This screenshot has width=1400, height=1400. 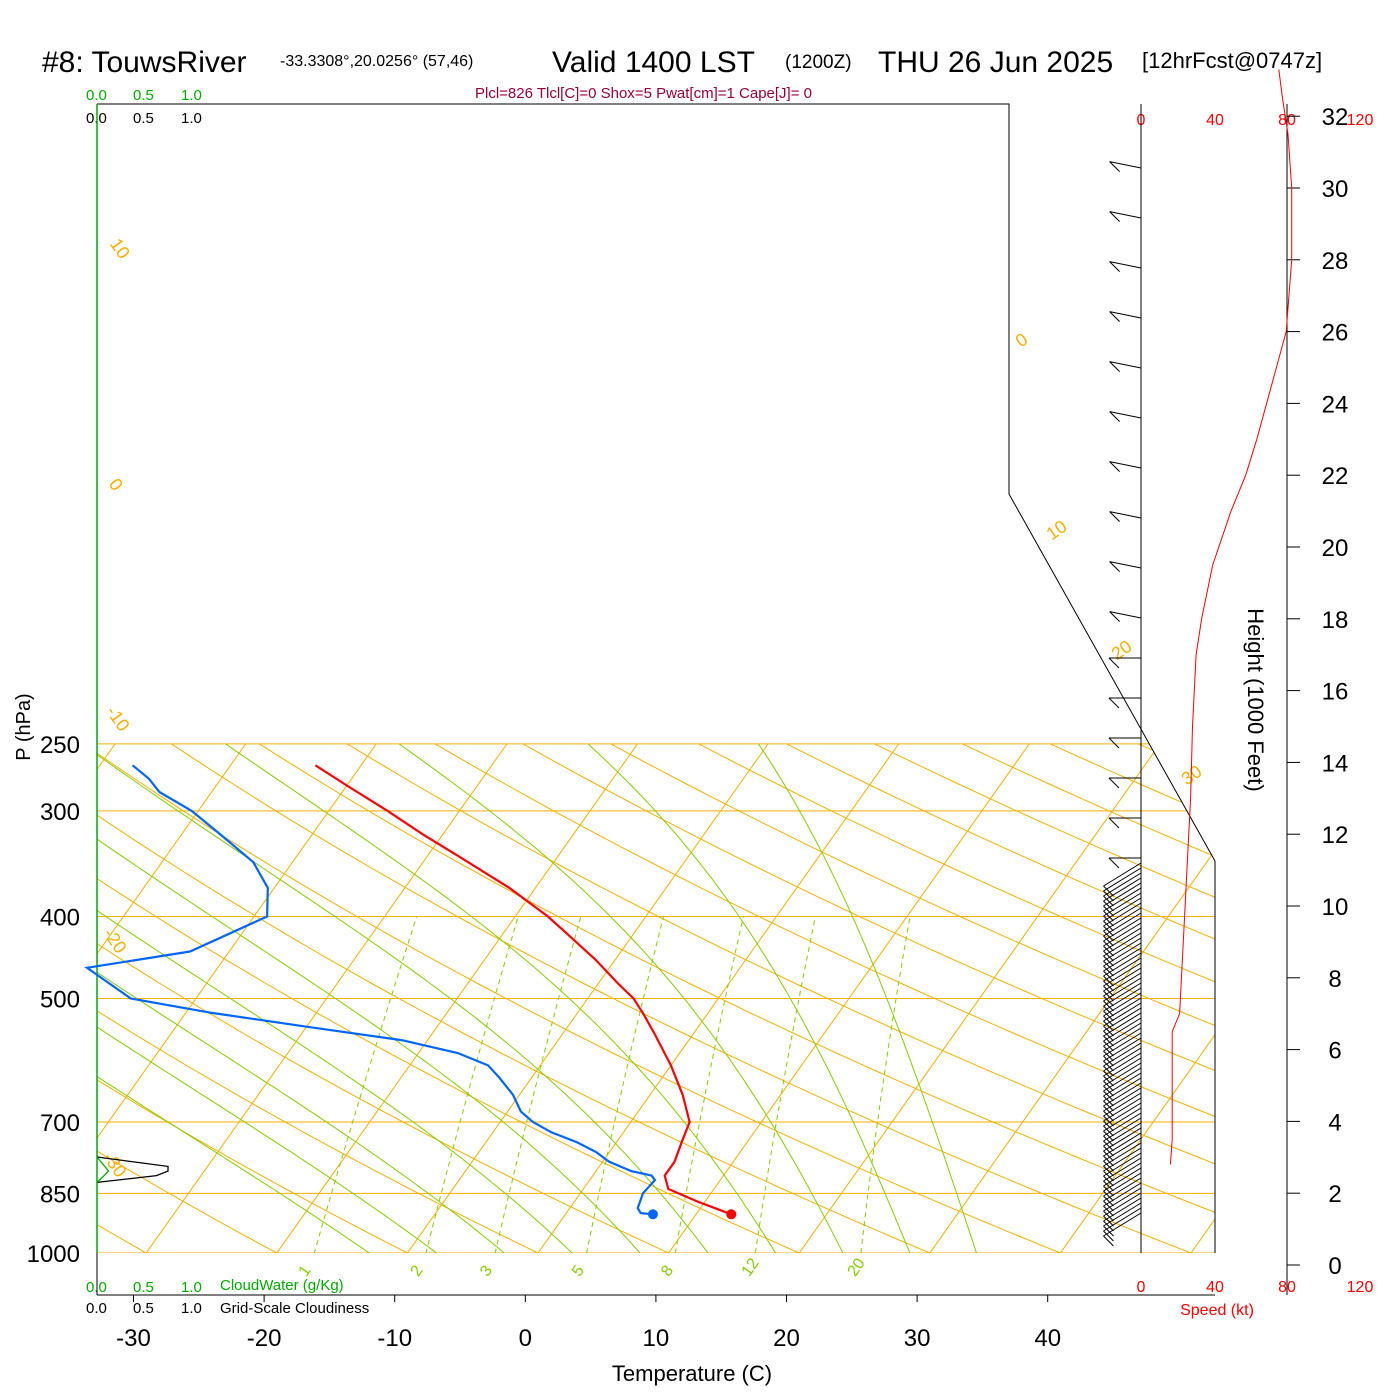 I want to click on temperature-tick-label: 40, so click(x=1047, y=1338).